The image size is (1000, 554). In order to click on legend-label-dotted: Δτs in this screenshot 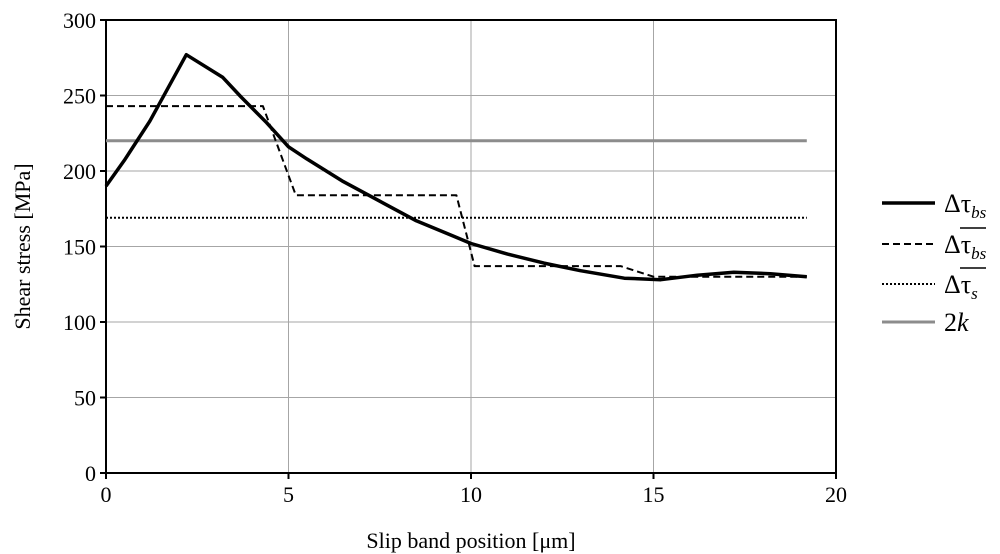, I will do `click(961, 286)`.